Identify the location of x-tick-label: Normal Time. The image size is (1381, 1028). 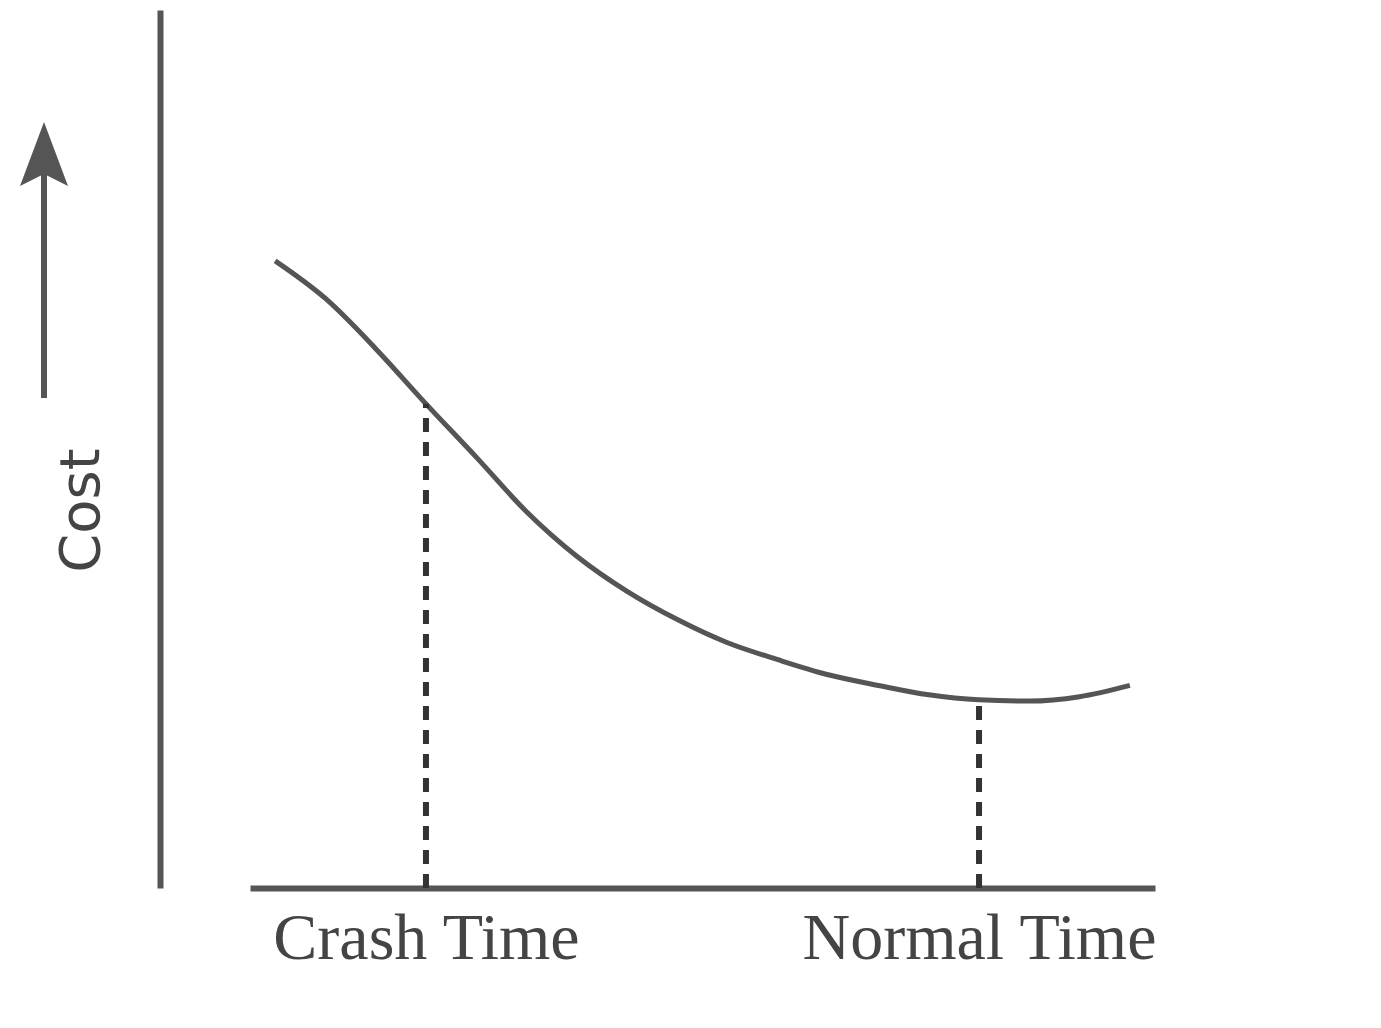
(979, 936).